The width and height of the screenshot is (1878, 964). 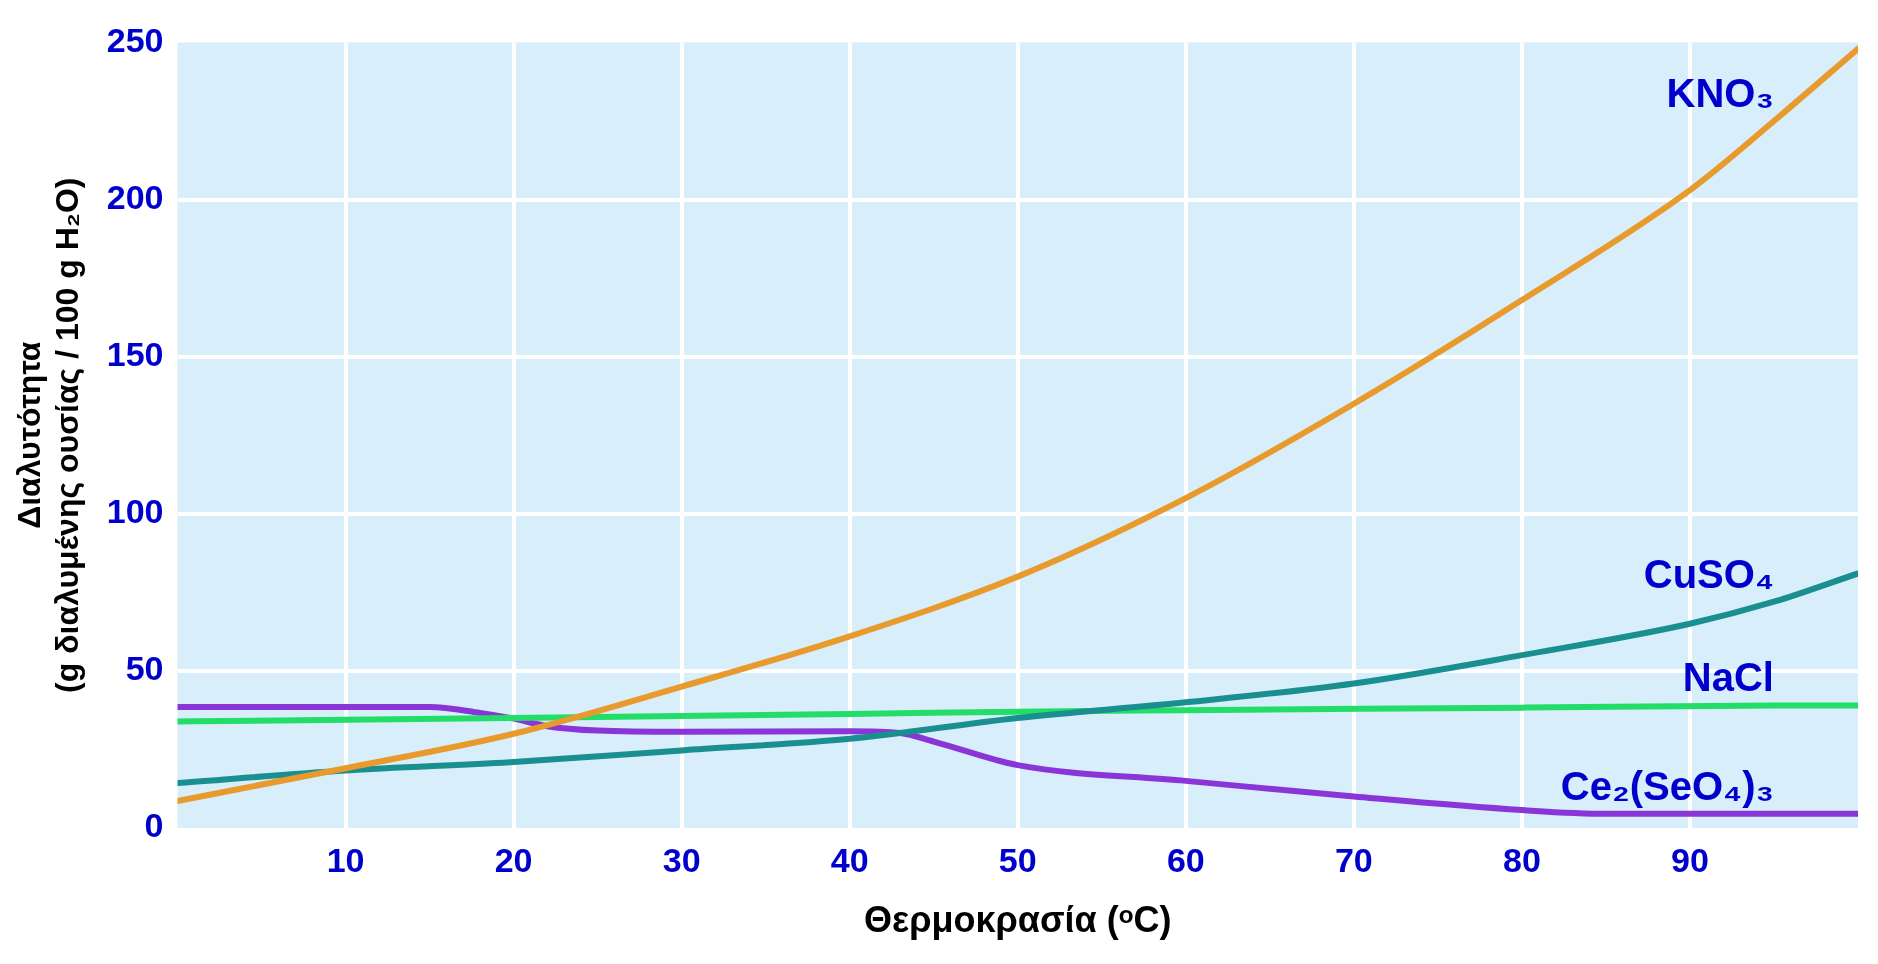 What do you see at coordinates (849, 859) in the screenshot?
I see `x-tick-label: 40` at bounding box center [849, 859].